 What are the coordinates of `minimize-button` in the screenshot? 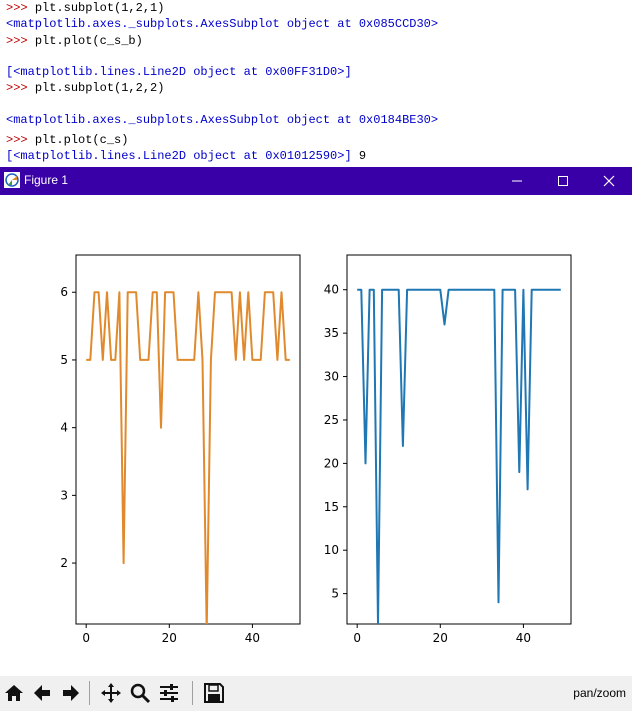 It's located at (517, 181).